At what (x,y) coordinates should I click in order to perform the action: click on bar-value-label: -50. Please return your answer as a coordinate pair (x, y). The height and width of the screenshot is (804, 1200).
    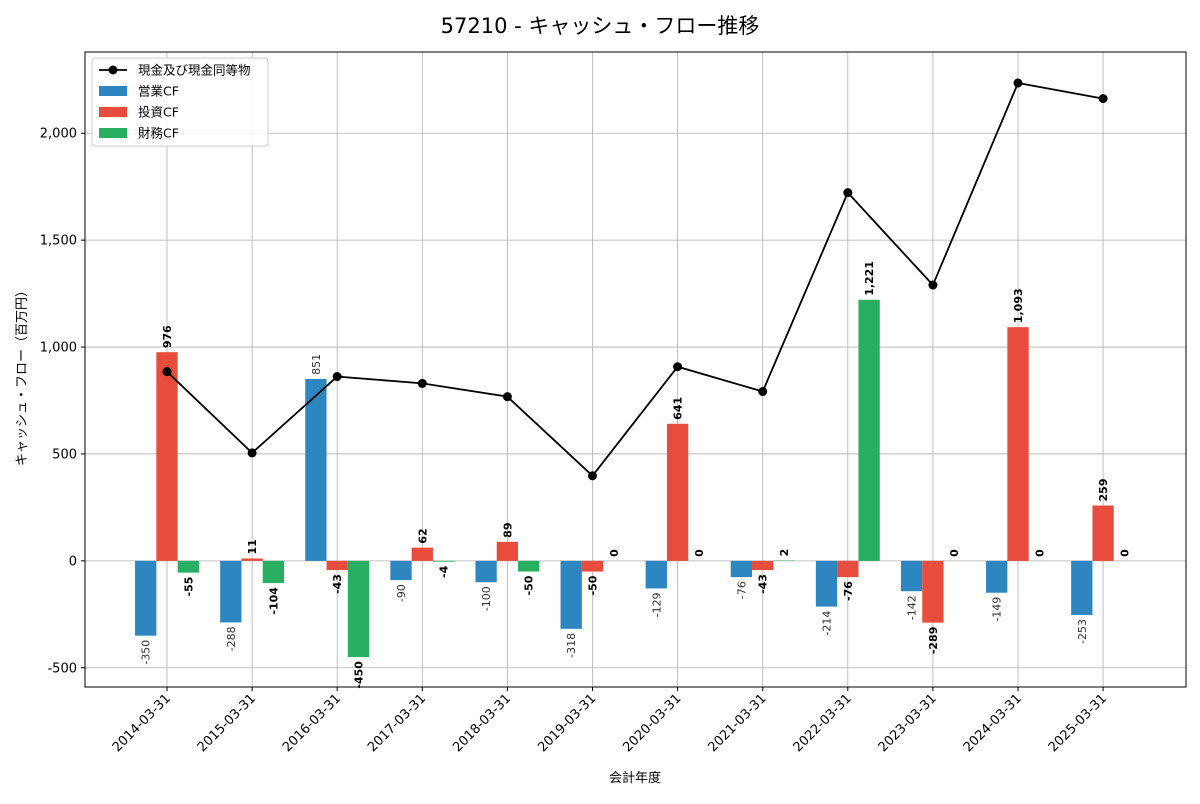
    Looking at the image, I should click on (529, 585).